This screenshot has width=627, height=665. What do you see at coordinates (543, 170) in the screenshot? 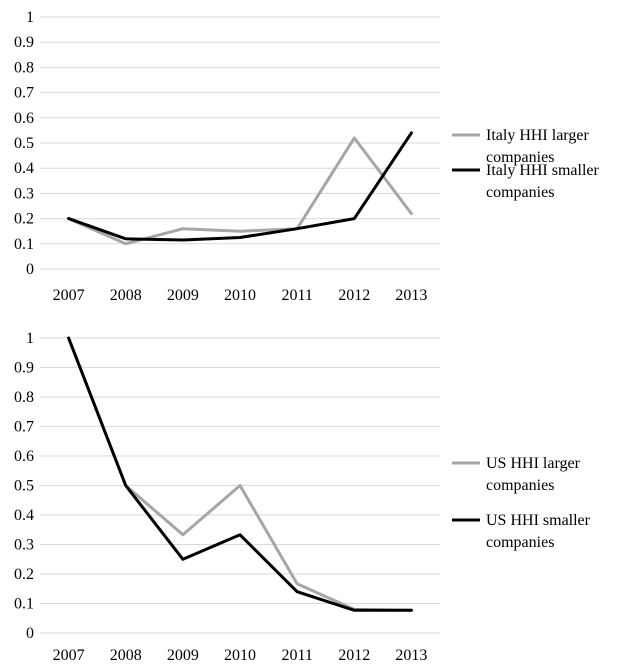
I see `legend-label: Italy HHI smaller` at bounding box center [543, 170].